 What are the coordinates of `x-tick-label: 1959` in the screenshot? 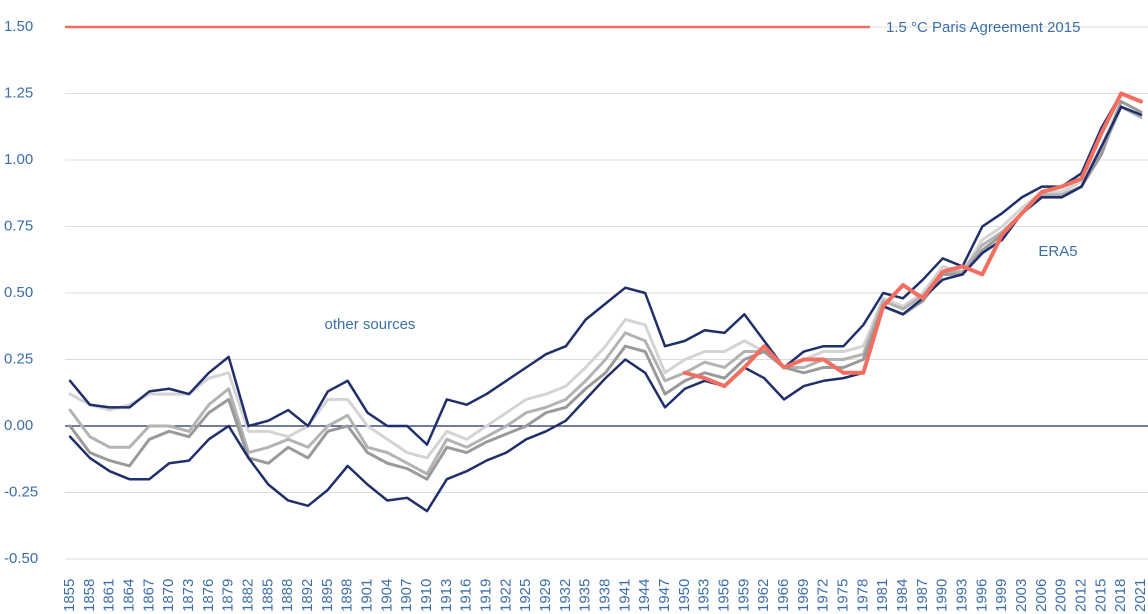 It's located at (743, 595).